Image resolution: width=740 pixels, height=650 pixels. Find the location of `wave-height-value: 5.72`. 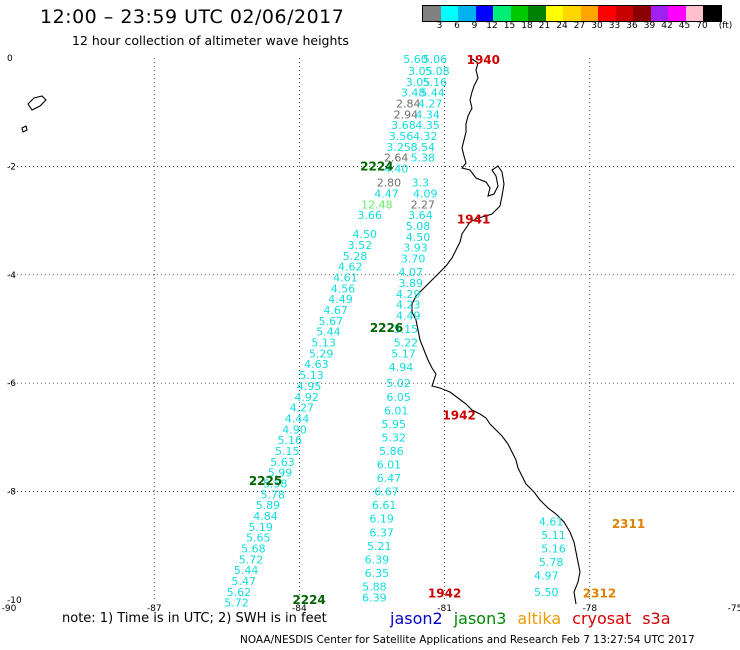

wave-height-value: 5.72 is located at coordinates (236, 603).